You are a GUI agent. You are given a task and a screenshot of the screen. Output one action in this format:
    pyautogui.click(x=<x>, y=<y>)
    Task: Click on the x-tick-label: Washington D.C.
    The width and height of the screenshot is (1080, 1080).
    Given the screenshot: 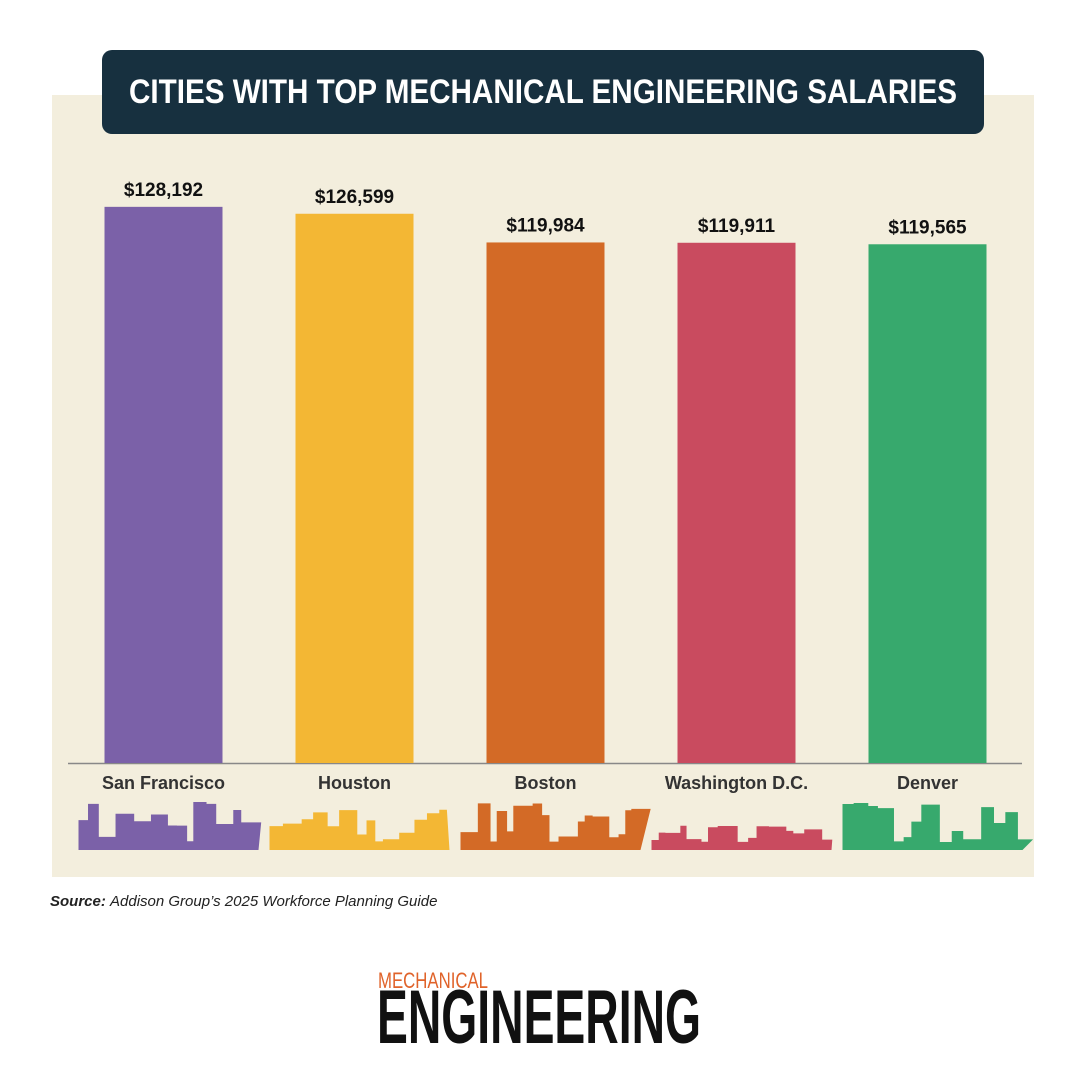 What is the action you would take?
    pyautogui.click(x=736, y=783)
    